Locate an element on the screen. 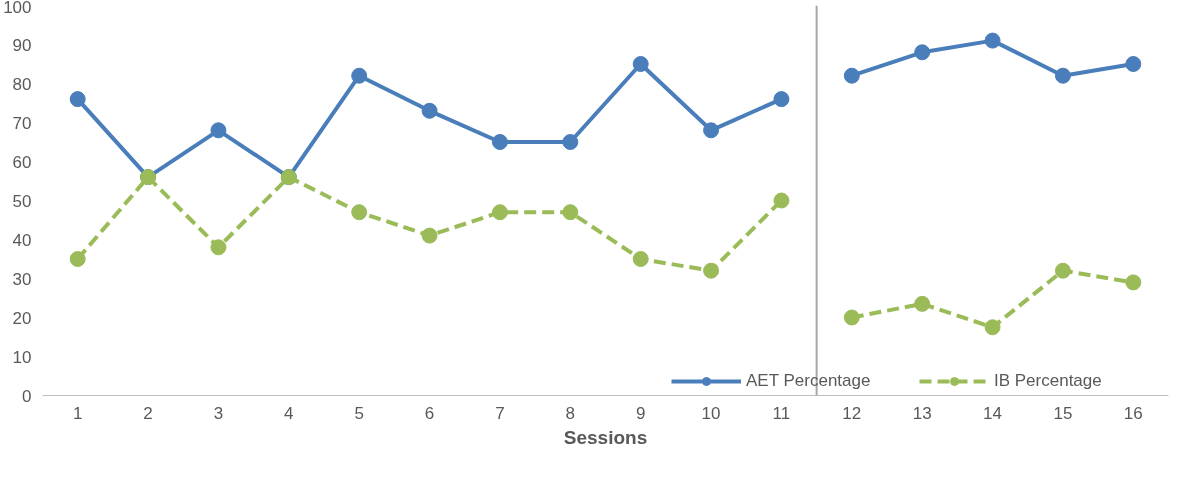 The width and height of the screenshot is (1198, 481). x-tick-label: 8 is located at coordinates (570, 413).